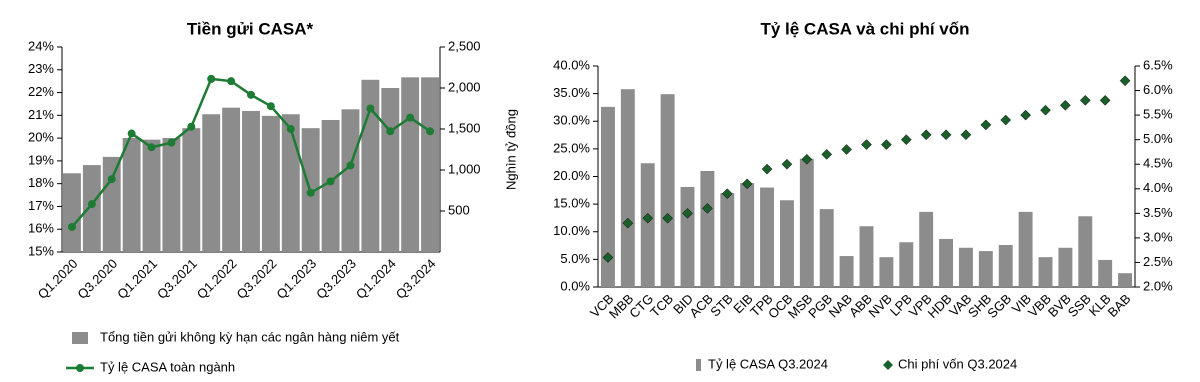  I want to click on y2-tick-label: 4.5%, so click(1158, 163).